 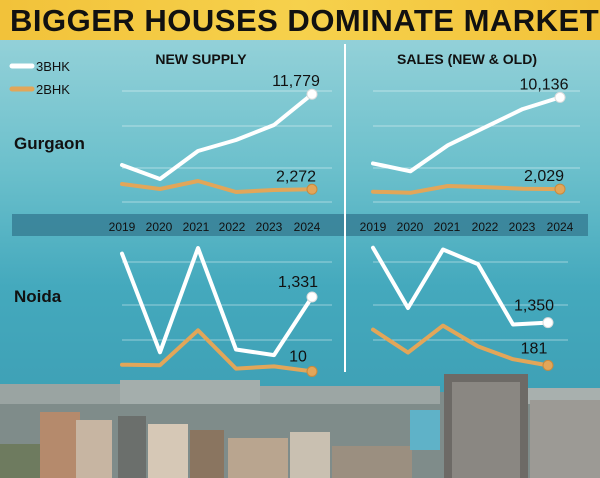 I want to click on chart-panel-noida-supply: 1,331 10, so click(x=226, y=311).